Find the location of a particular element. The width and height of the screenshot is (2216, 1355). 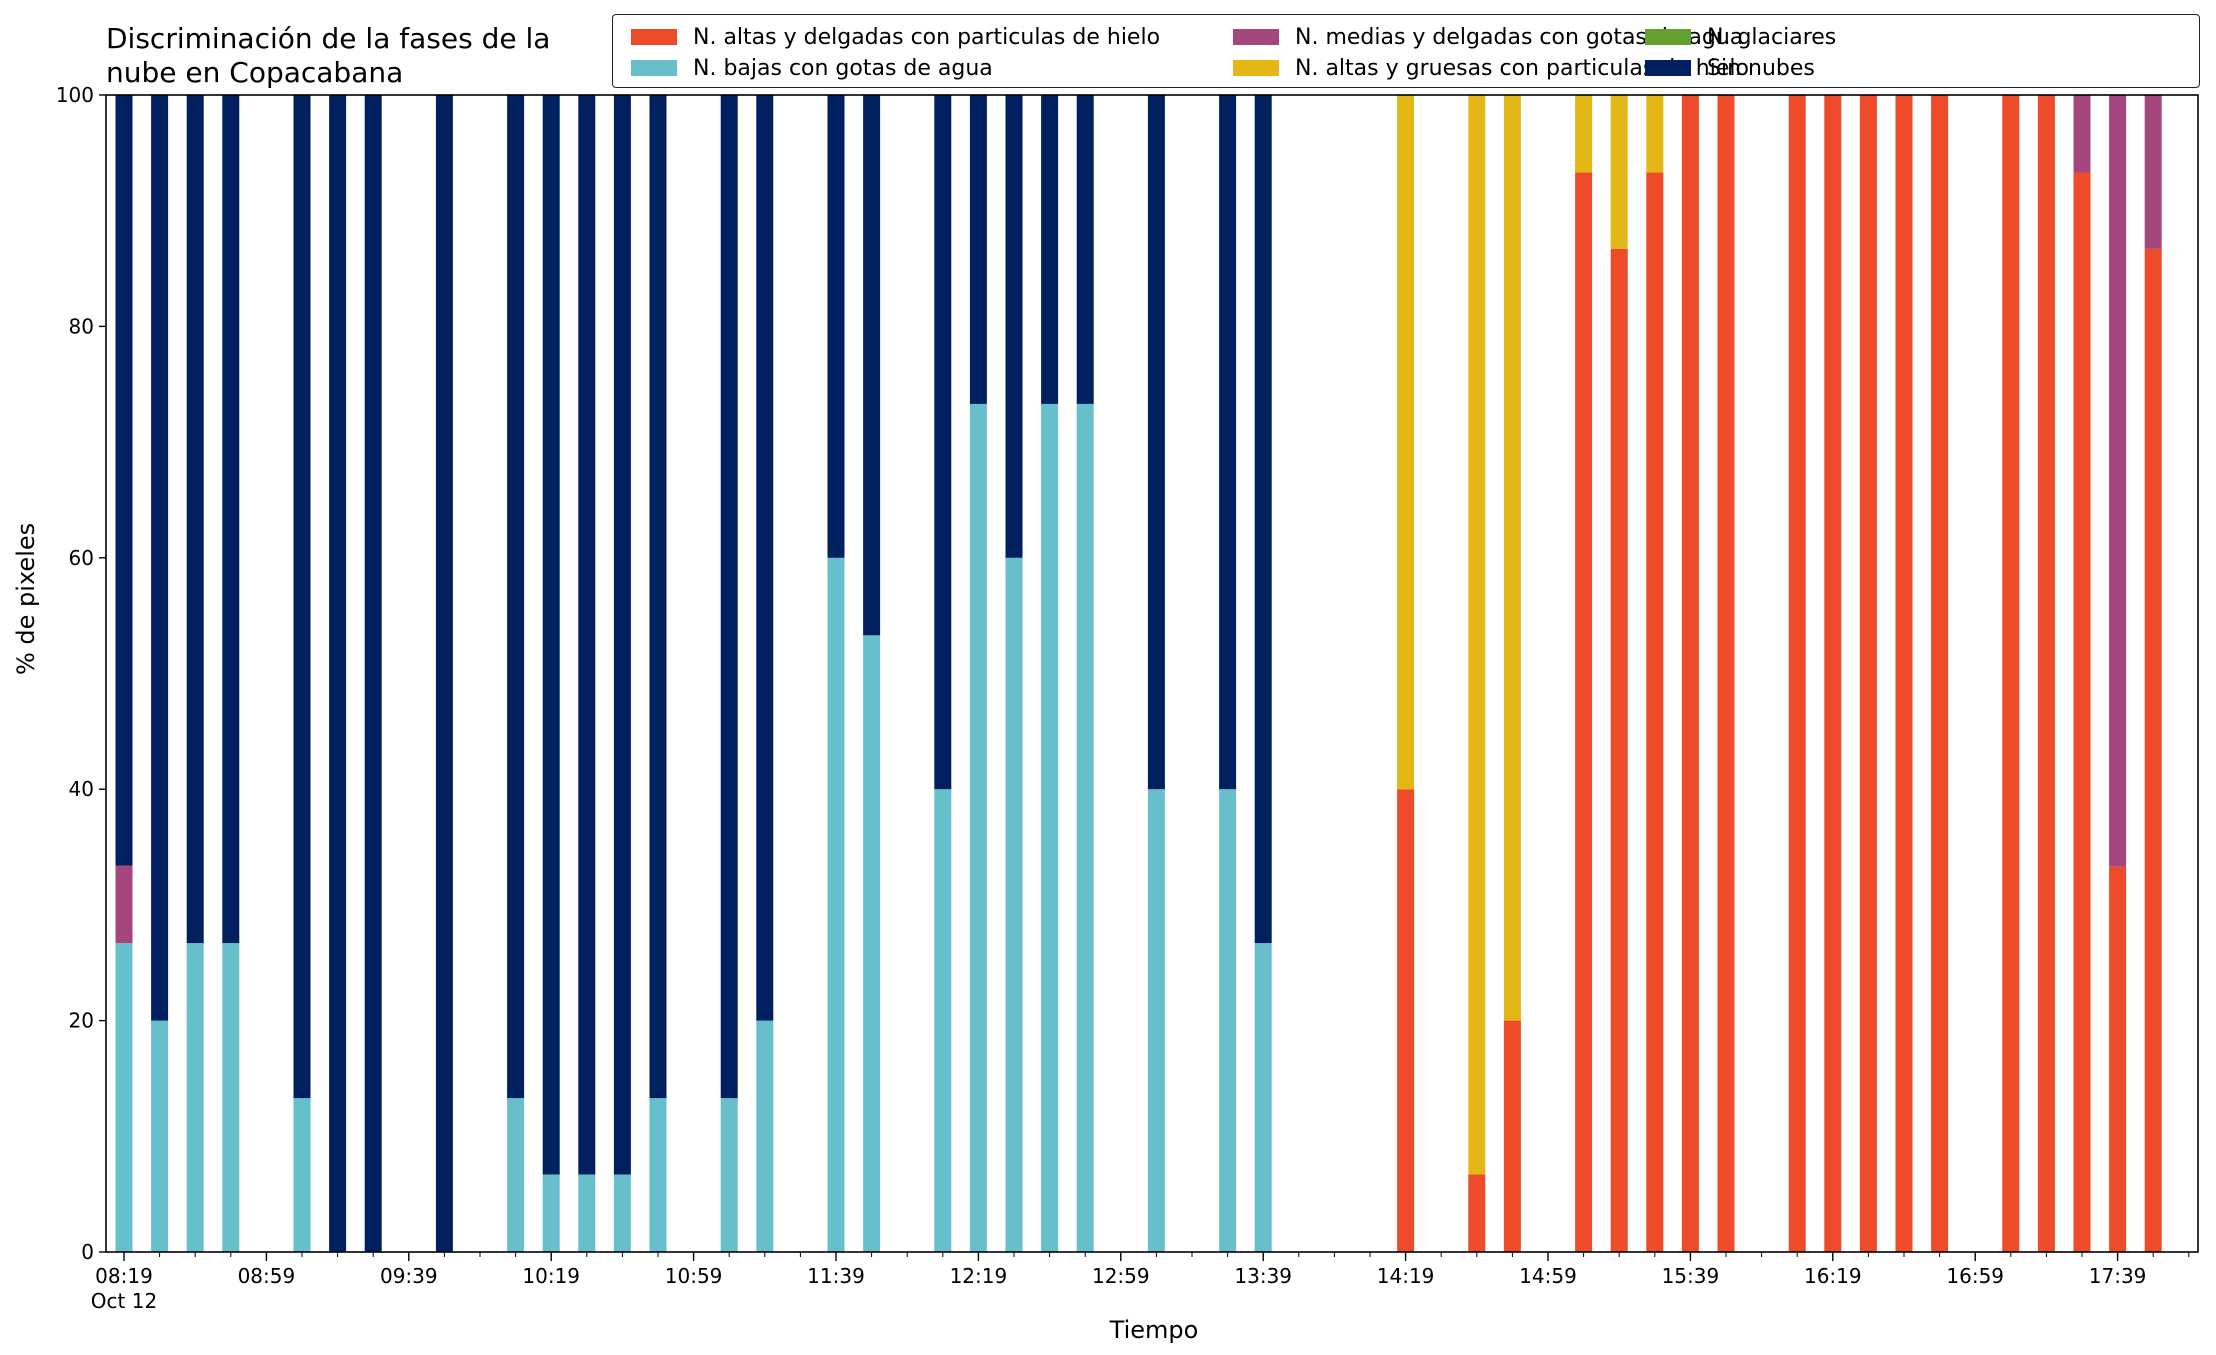

chart-title-line-2: nube en Copacabana is located at coordinates (255, 72).